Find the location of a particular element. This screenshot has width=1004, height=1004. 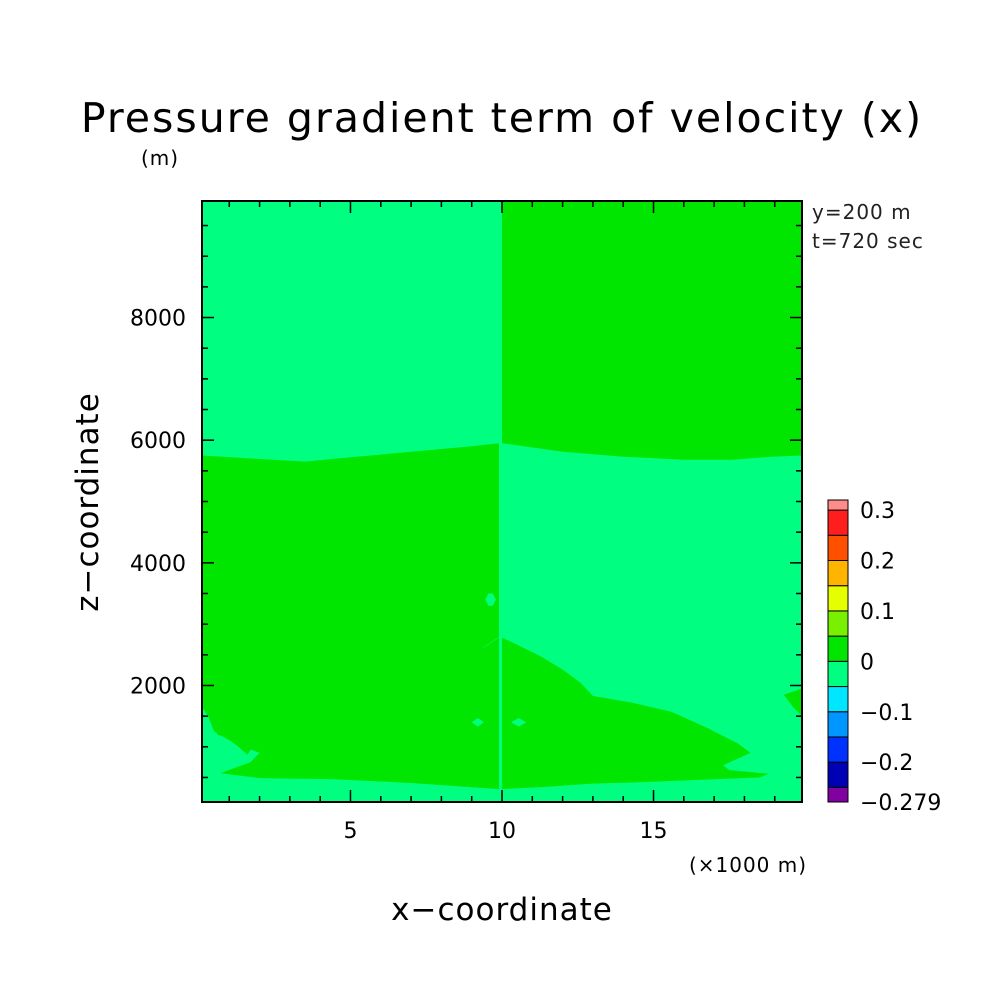

y-axis-label: z−coordinate is located at coordinates (88, 502).